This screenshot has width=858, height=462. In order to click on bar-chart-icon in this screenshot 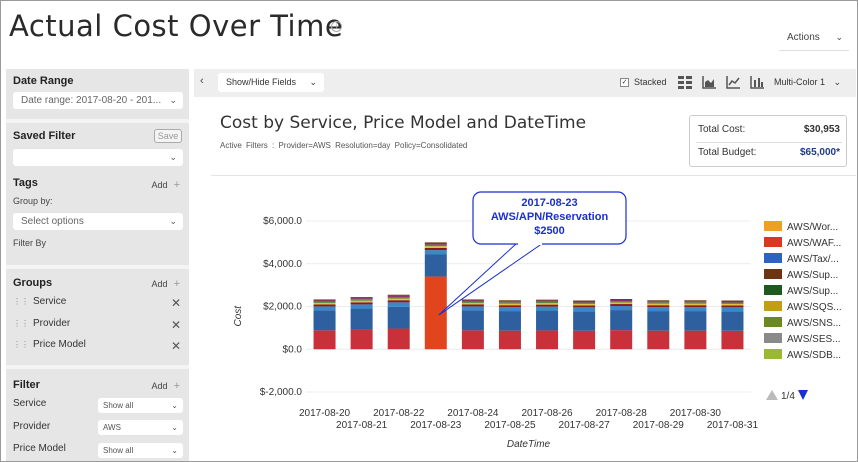, I will do `click(757, 82)`.